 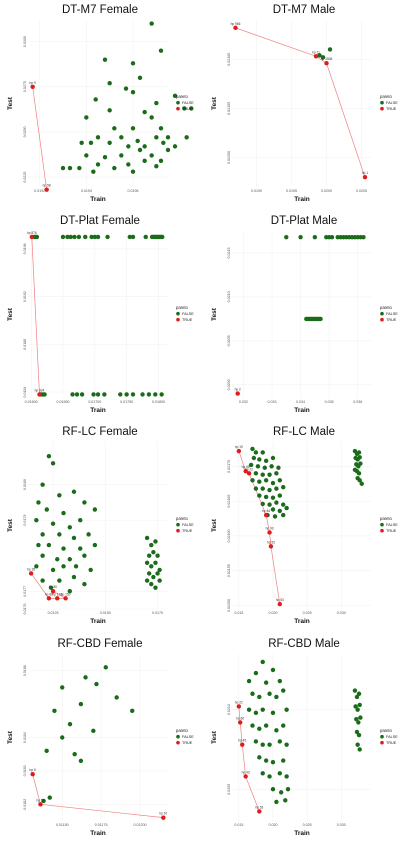 What do you see at coordinates (229, 340) in the screenshot?
I see `y-tick-label: 0.0205` at bounding box center [229, 340].